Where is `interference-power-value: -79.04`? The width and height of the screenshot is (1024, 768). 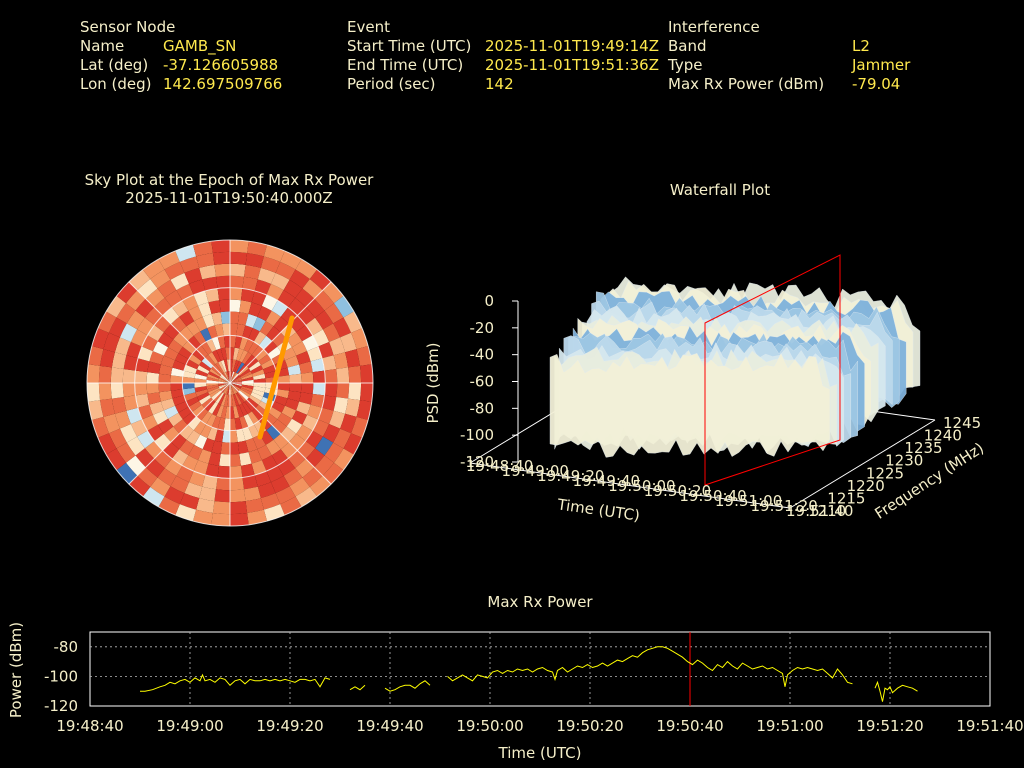
interference-power-value: -79.04 is located at coordinates (876, 84).